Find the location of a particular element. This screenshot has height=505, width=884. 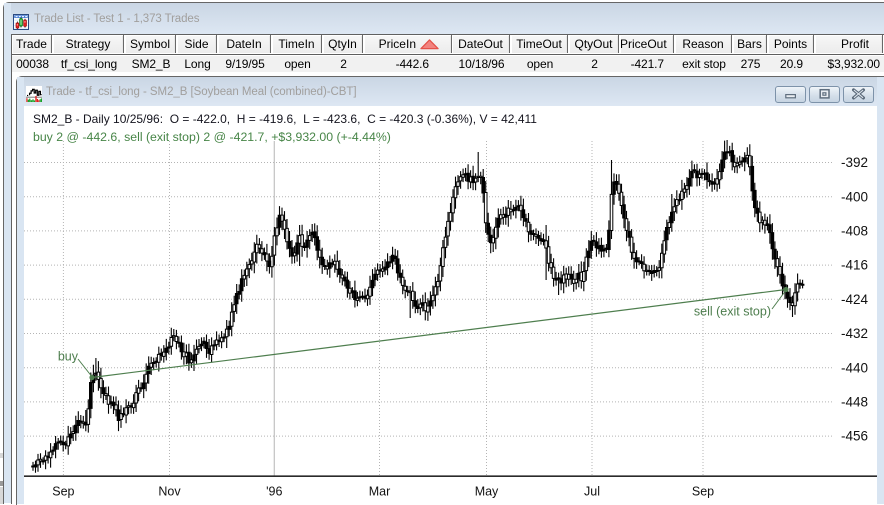

svg-text: -416 is located at coordinates (854, 265).